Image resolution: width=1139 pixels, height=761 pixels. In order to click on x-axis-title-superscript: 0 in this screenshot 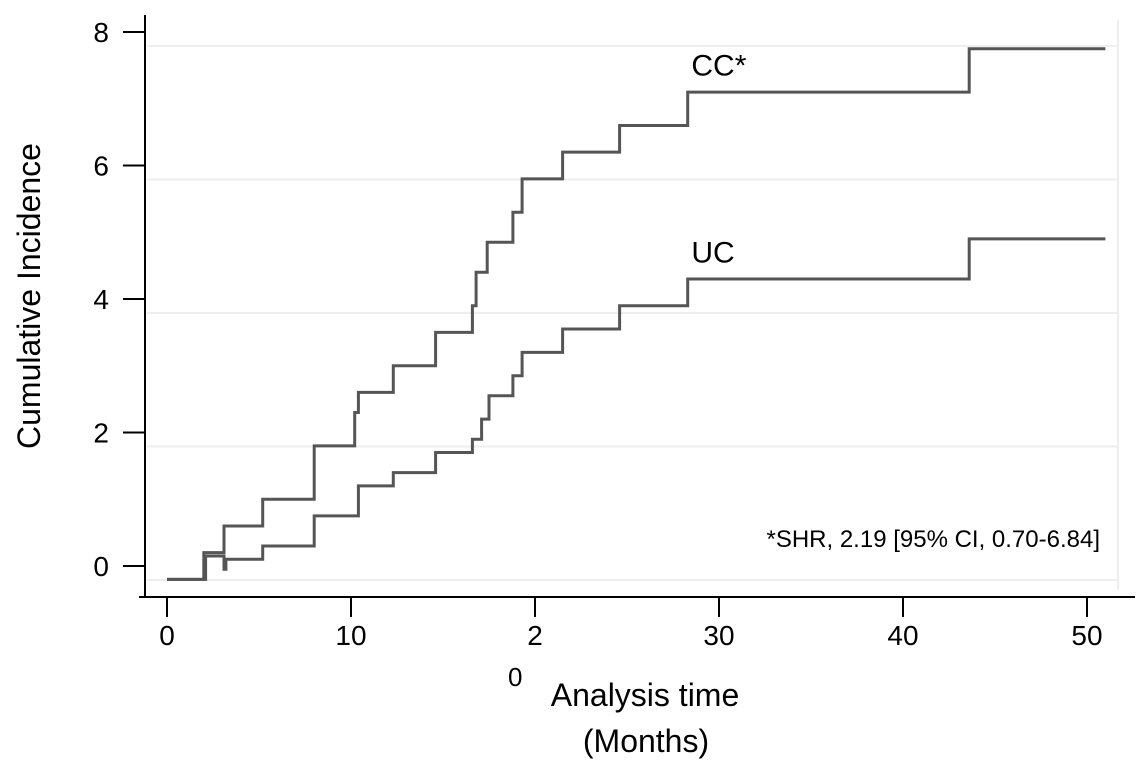, I will do `click(515, 677)`.